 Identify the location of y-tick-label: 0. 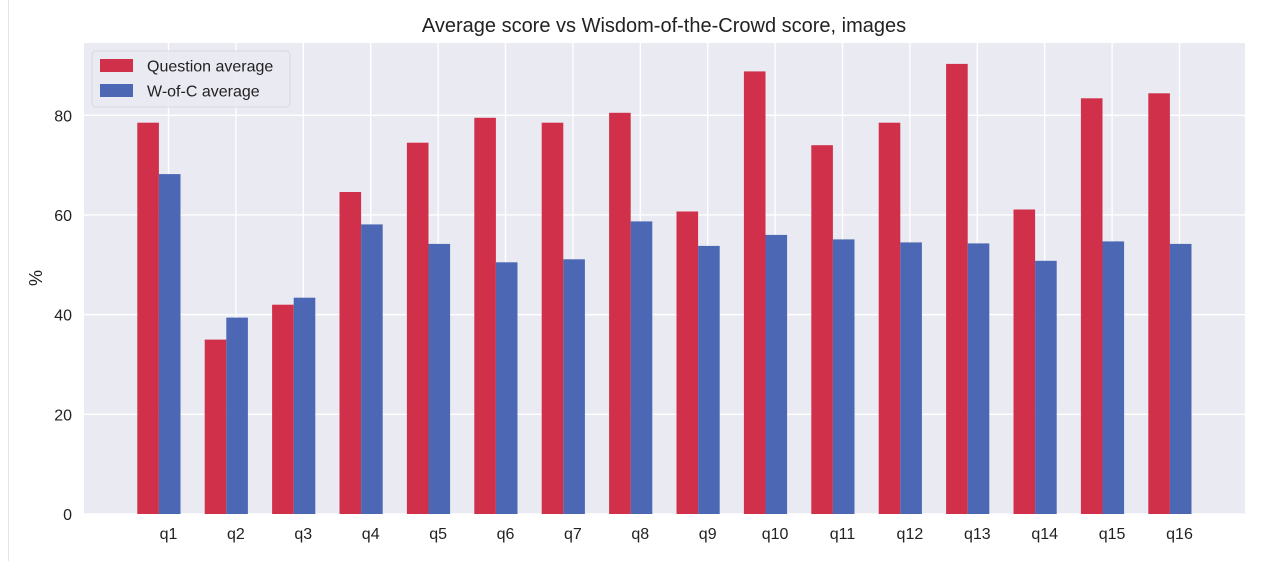
(67, 515).